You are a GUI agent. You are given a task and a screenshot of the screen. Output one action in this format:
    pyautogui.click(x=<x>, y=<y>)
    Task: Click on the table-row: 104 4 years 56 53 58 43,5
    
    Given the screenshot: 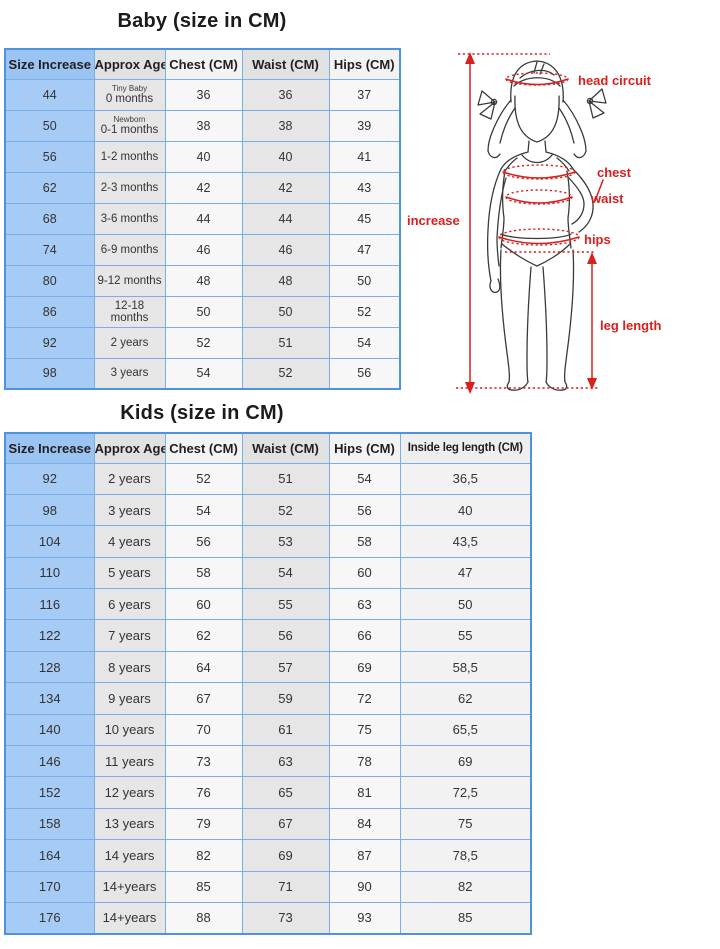 What is the action you would take?
    pyautogui.click(x=268, y=541)
    